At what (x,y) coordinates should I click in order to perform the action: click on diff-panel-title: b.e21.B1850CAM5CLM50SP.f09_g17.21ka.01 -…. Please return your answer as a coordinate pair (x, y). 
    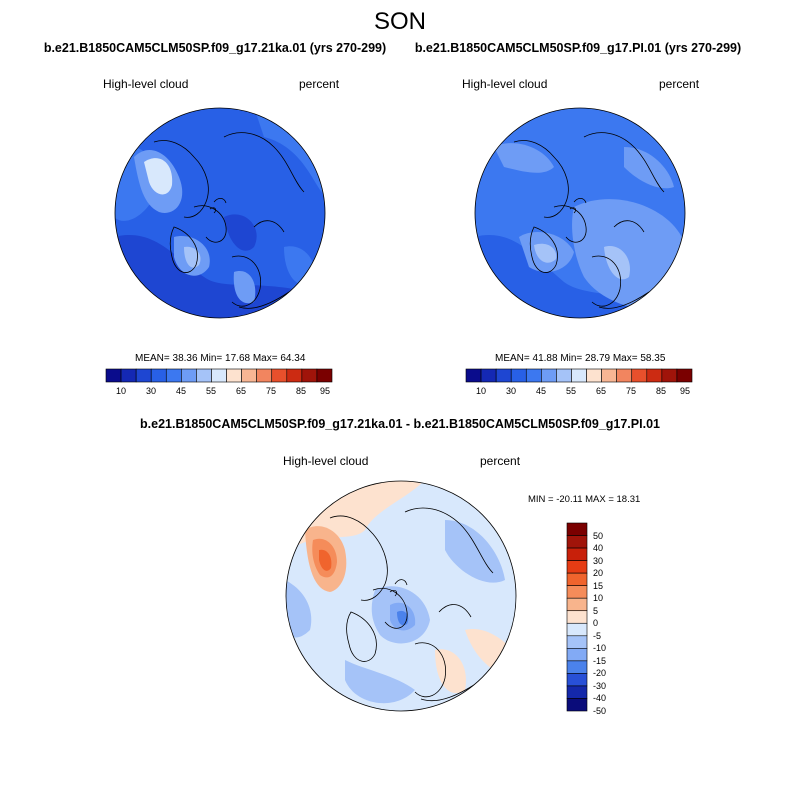
    Looking at the image, I should click on (400, 424).